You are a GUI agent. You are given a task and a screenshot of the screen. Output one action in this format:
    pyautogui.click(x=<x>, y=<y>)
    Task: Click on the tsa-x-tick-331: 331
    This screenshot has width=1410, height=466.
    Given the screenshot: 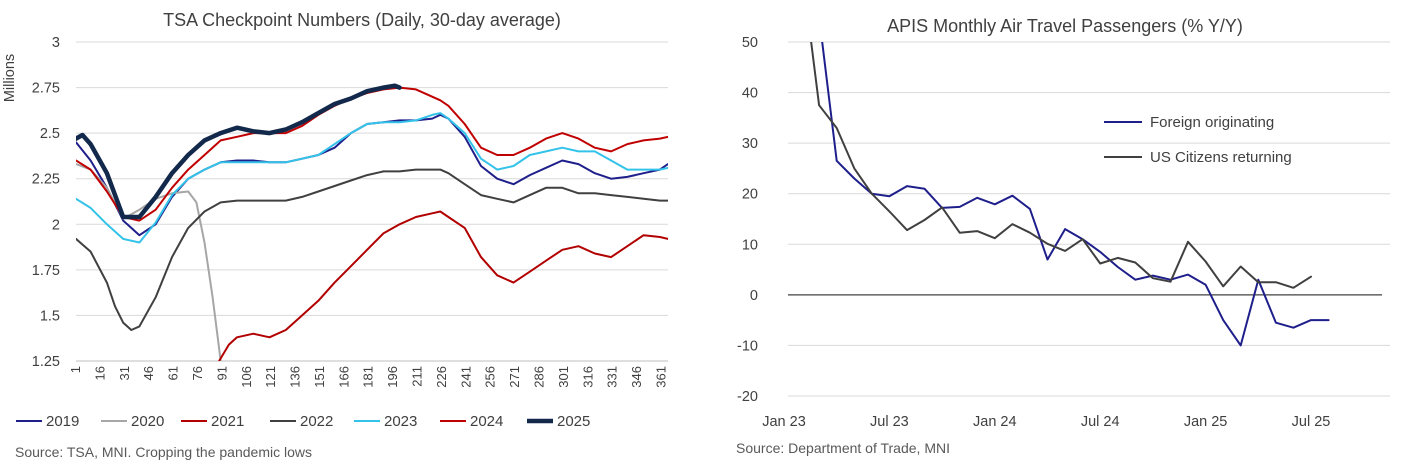 What is the action you would take?
    pyautogui.click(x=612, y=377)
    